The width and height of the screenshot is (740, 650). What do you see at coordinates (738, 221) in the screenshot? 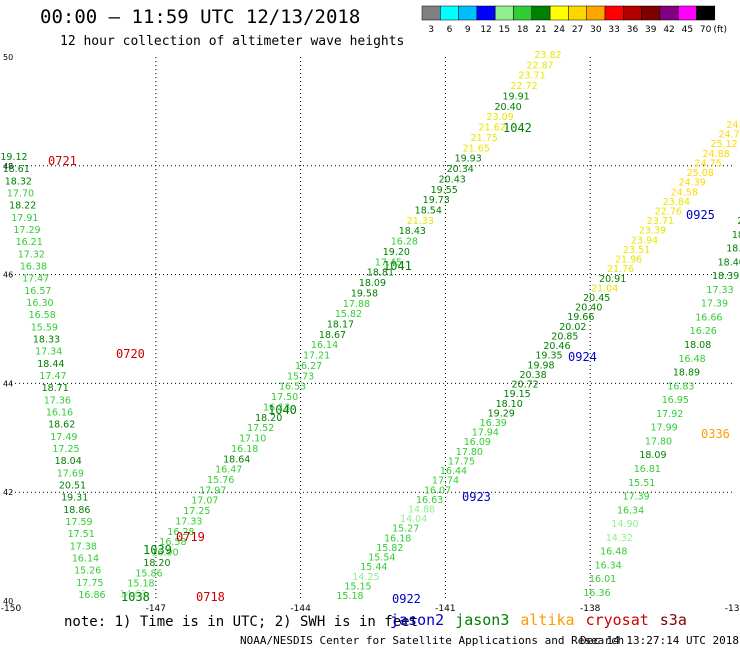
I see `wave-height-label: 20.0` at bounding box center [738, 221].